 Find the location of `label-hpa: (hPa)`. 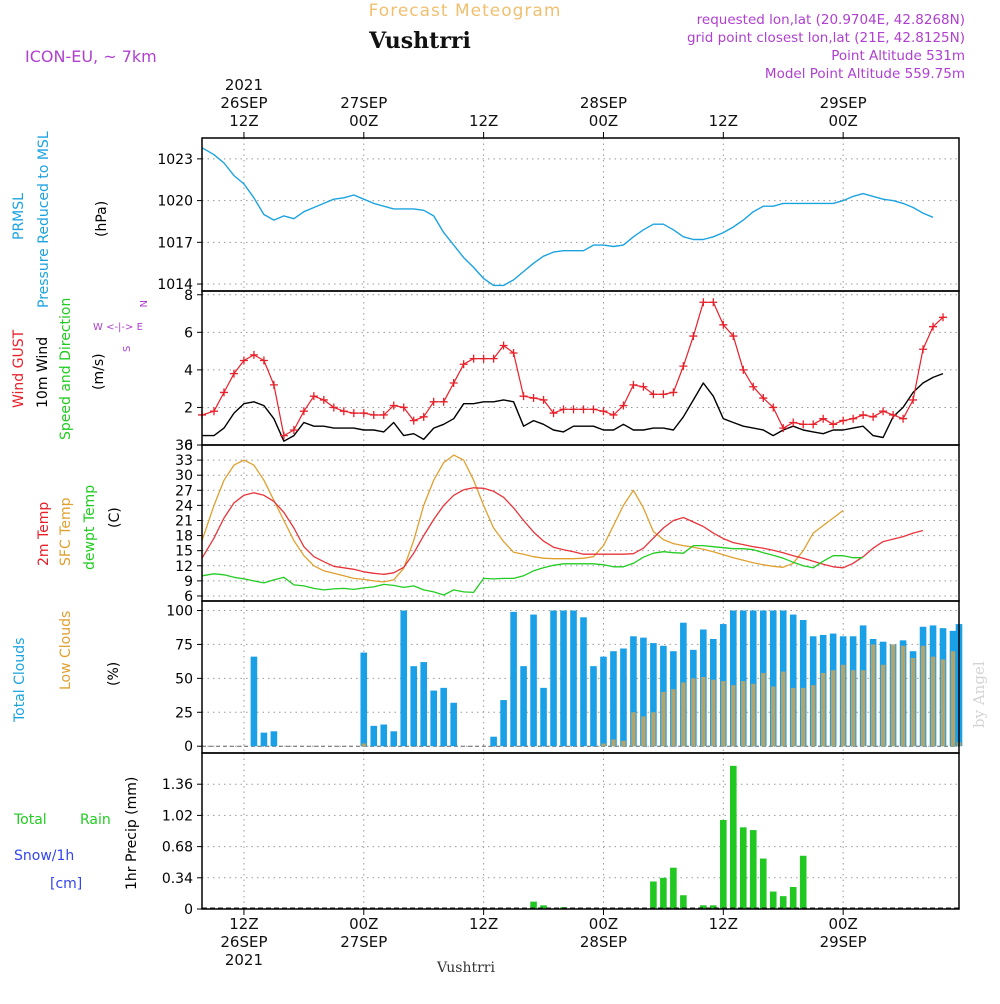

label-hpa: (hPa) is located at coordinates (102, 219).